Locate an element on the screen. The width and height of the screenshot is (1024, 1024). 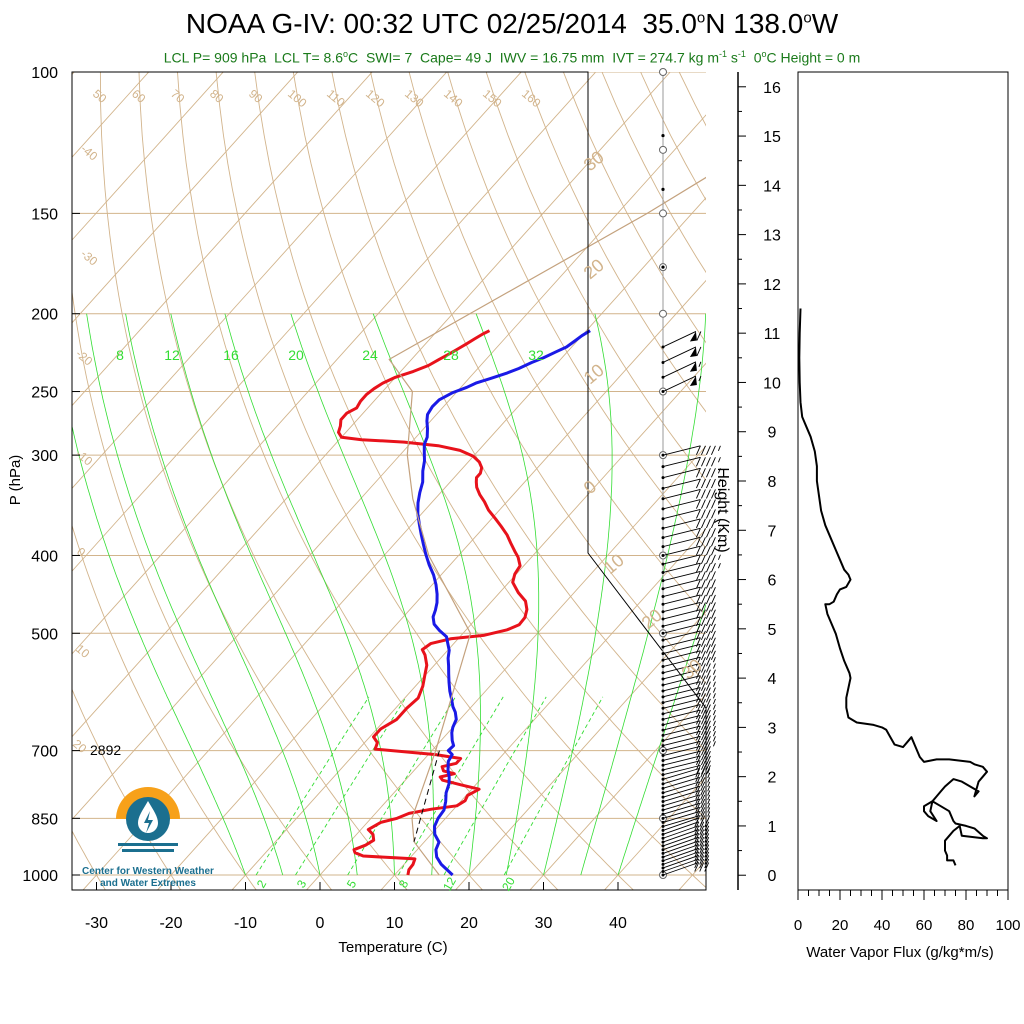
index-swi: SWI= 7 is located at coordinates (389, 57).